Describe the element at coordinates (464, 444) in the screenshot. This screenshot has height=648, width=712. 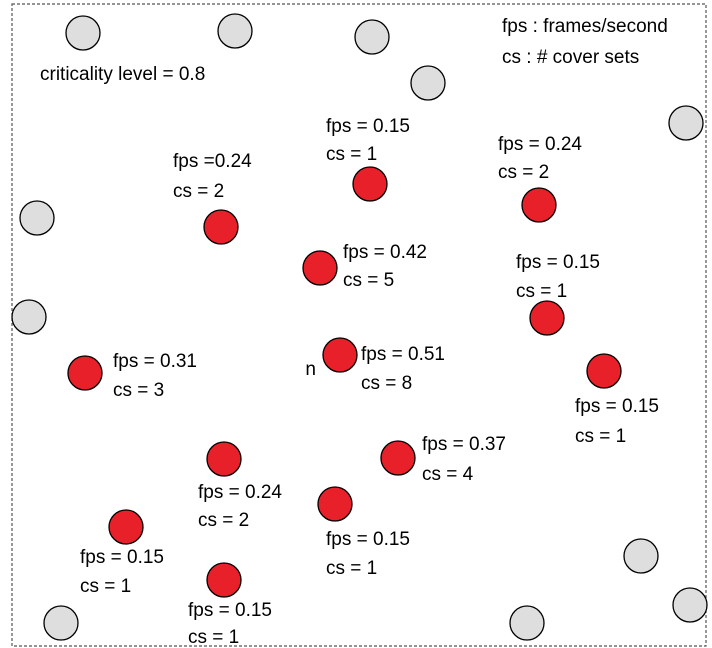
I see `node-fps-label: fps = 0.37` at that location.